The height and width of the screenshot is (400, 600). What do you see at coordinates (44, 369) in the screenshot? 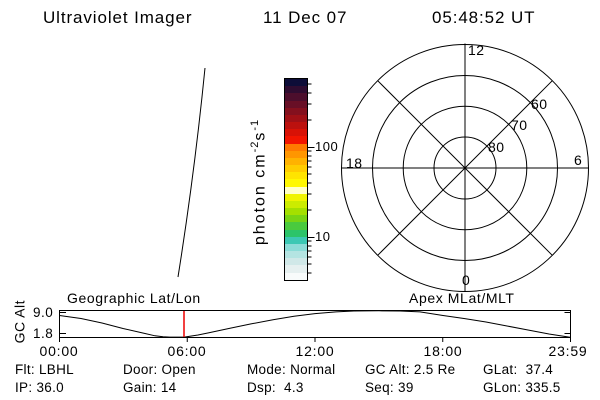
I see `status-flt: Flt: LBHL` at bounding box center [44, 369].